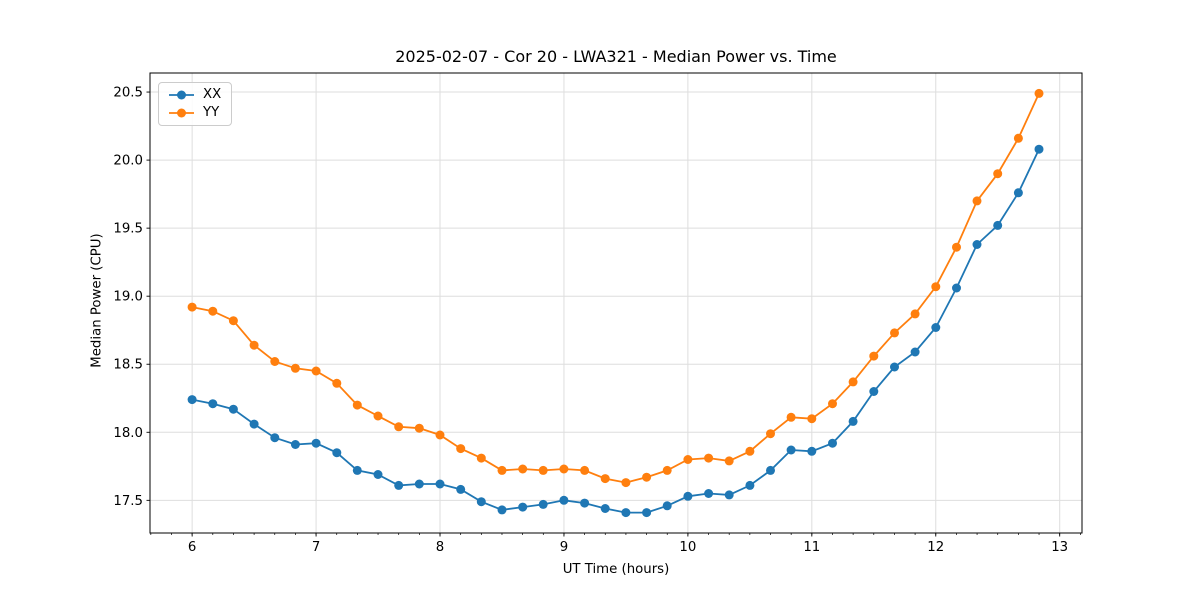 The height and width of the screenshot is (600, 1200). Describe the element at coordinates (128, 161) in the screenshot. I see `y-tick-label: 20.0` at that location.